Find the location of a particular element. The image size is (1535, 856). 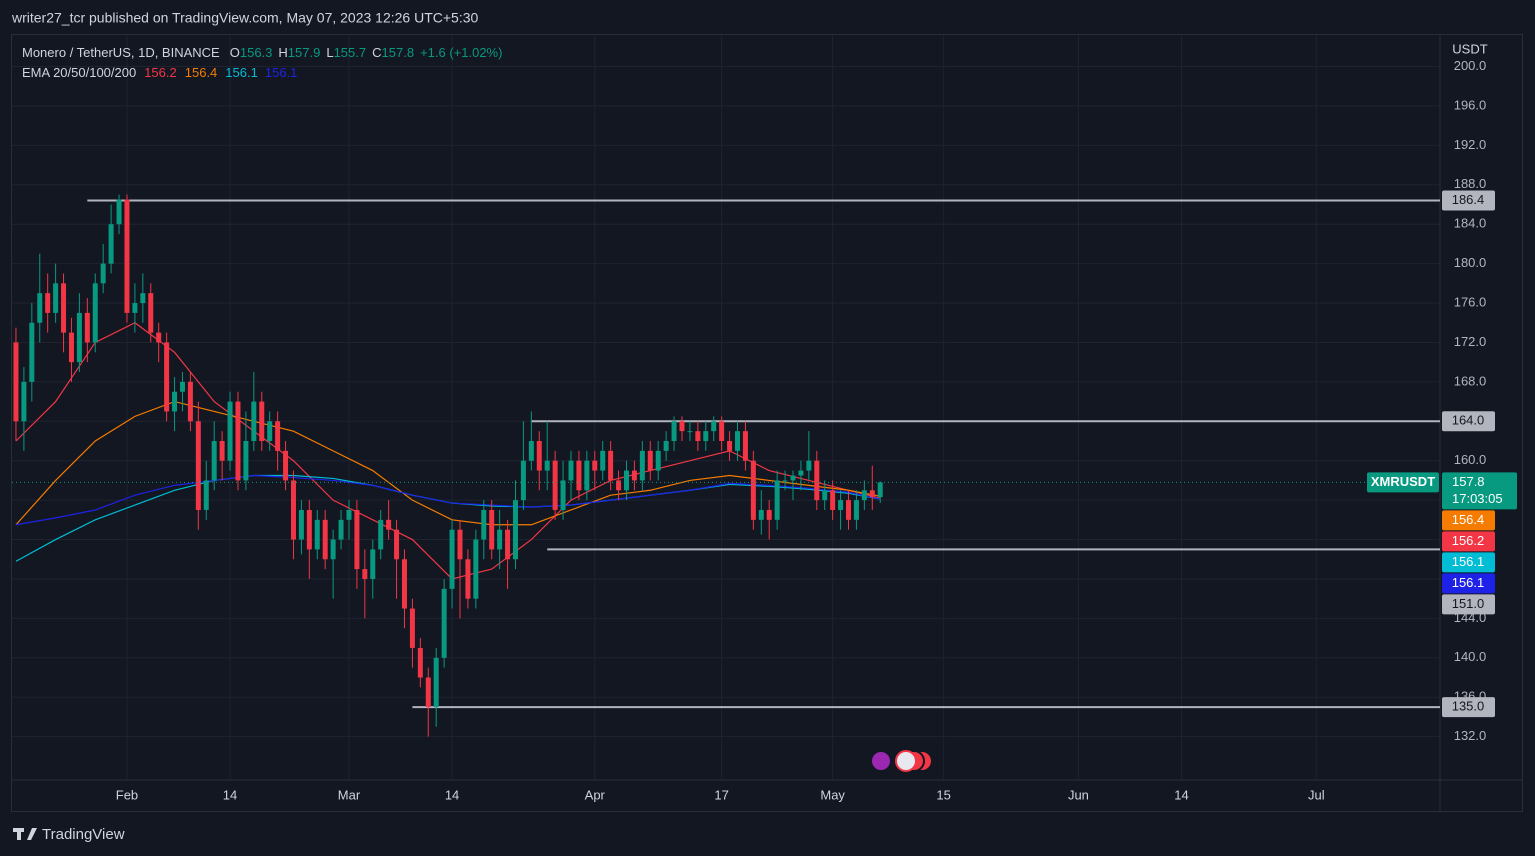

y-tick-label: 168.0 is located at coordinates (1470, 380).